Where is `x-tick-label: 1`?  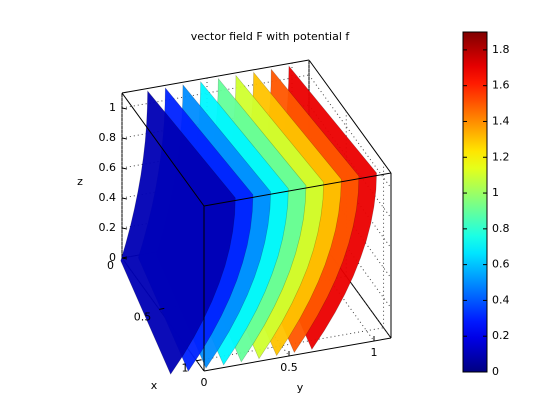 x-tick-label: 1 is located at coordinates (185, 368).